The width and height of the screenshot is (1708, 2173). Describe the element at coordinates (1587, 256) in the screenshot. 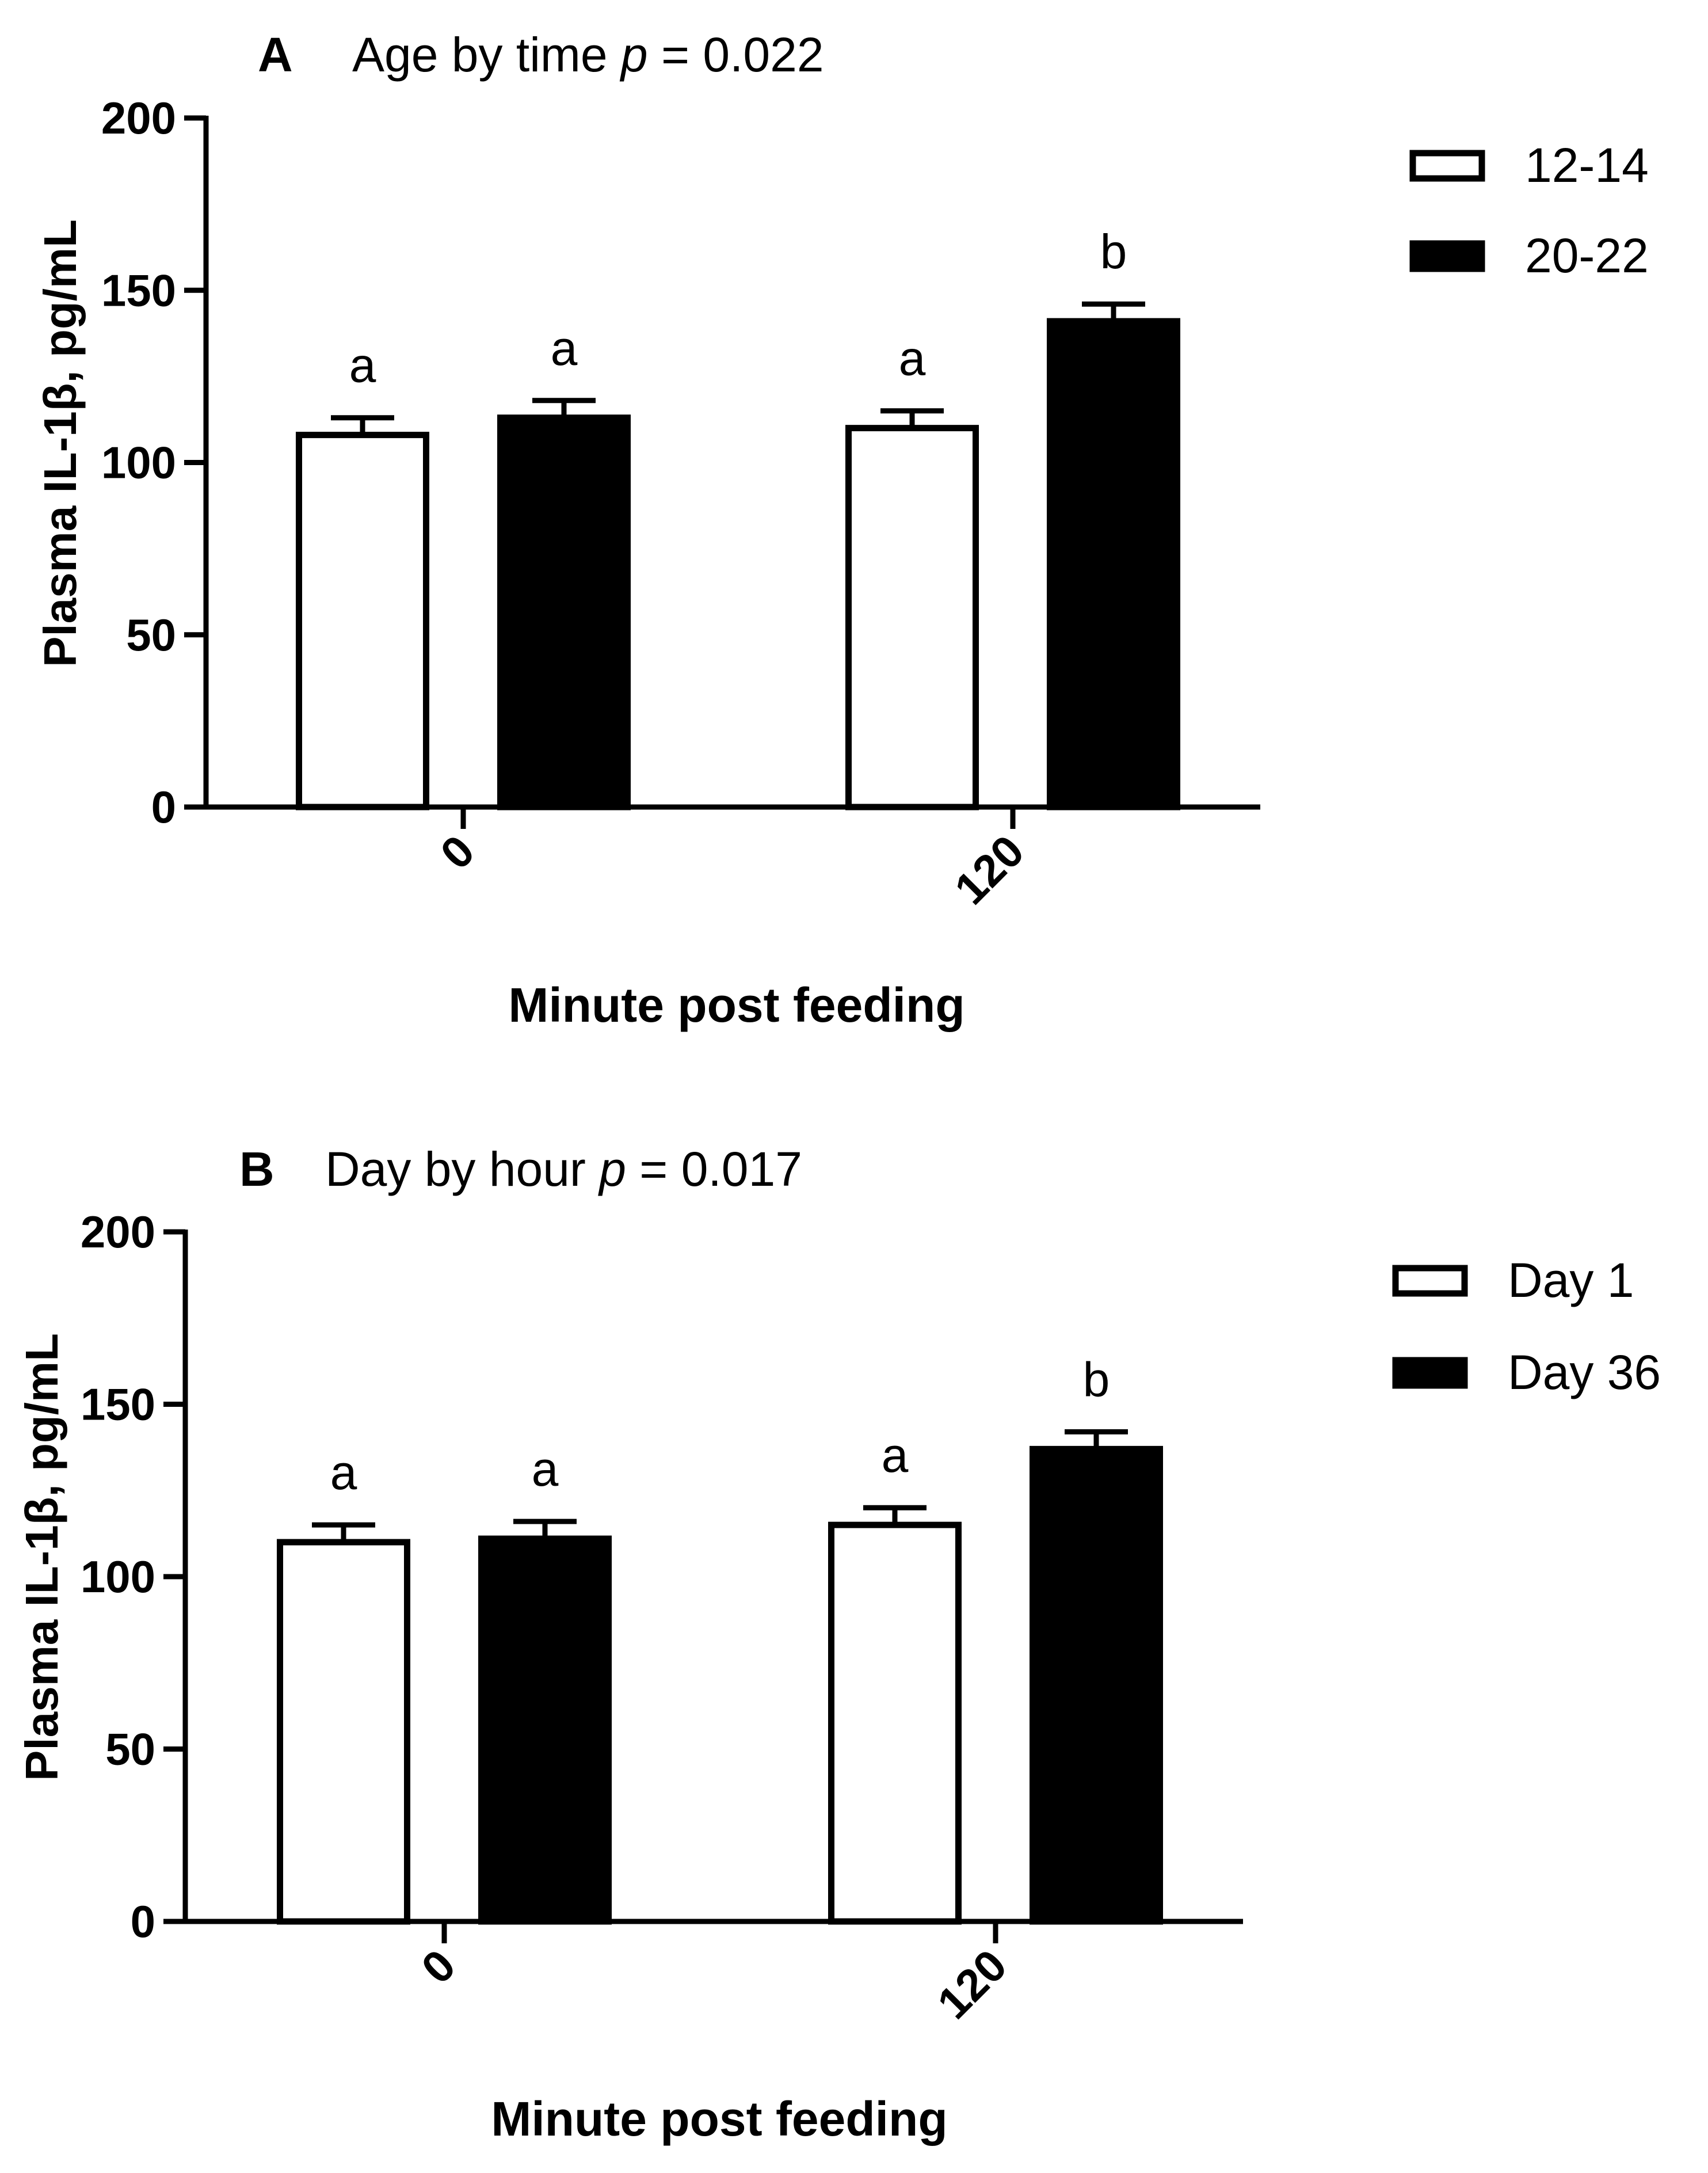

I see `legend-label: 20-22` at that location.